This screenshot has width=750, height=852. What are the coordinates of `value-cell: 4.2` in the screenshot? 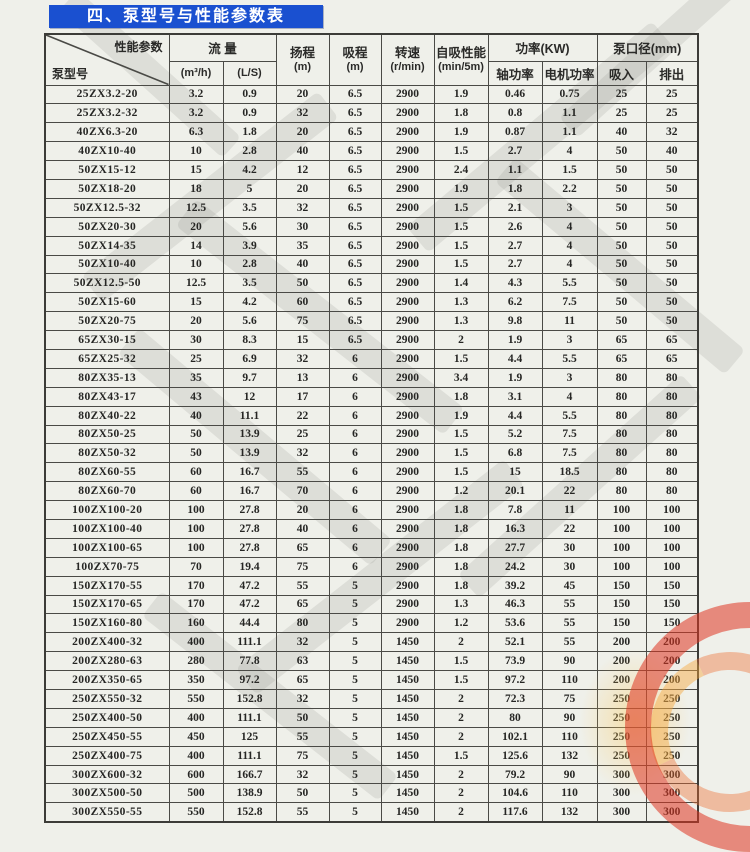 It's located at (249, 302).